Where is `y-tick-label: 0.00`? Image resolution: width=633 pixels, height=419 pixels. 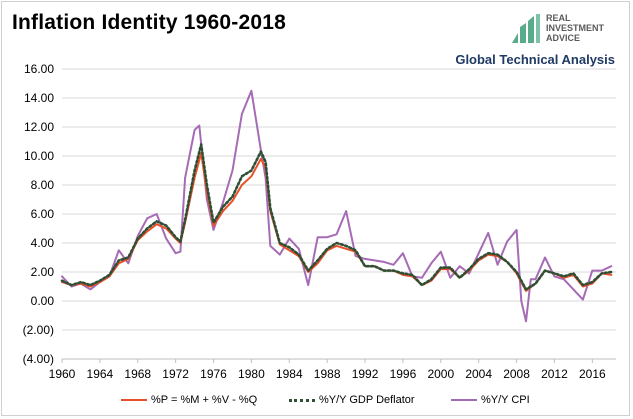 y-tick-label: 0.00 is located at coordinates (43, 301).